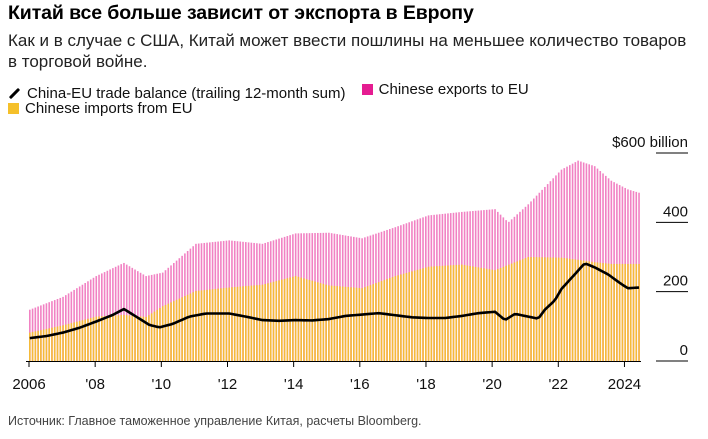 This screenshot has height=439, width=708. What do you see at coordinates (650, 142) in the screenshot?
I see `y-tick-label-600: $600 billion` at bounding box center [650, 142].